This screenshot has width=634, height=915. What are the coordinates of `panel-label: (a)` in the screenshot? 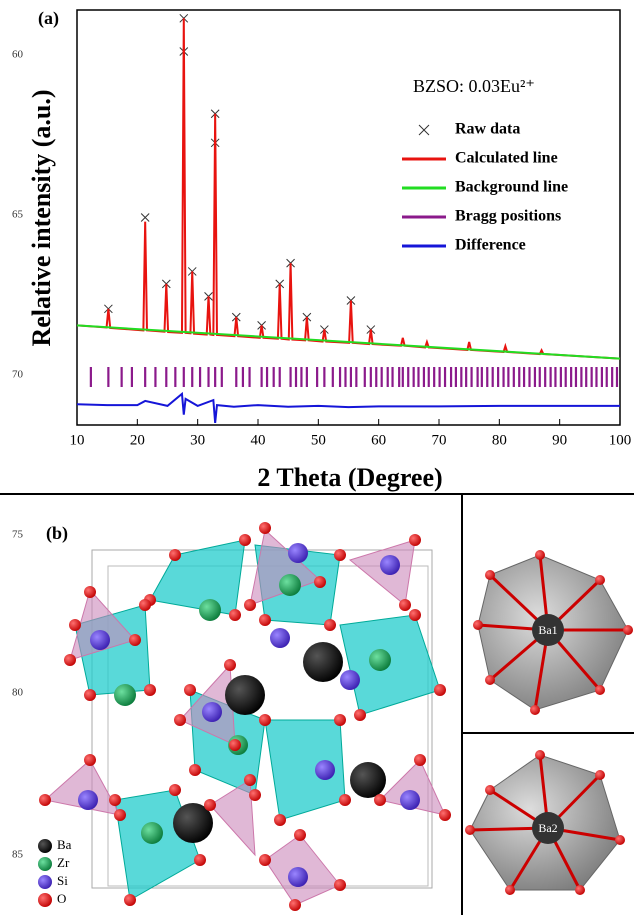 It's located at (48, 18).